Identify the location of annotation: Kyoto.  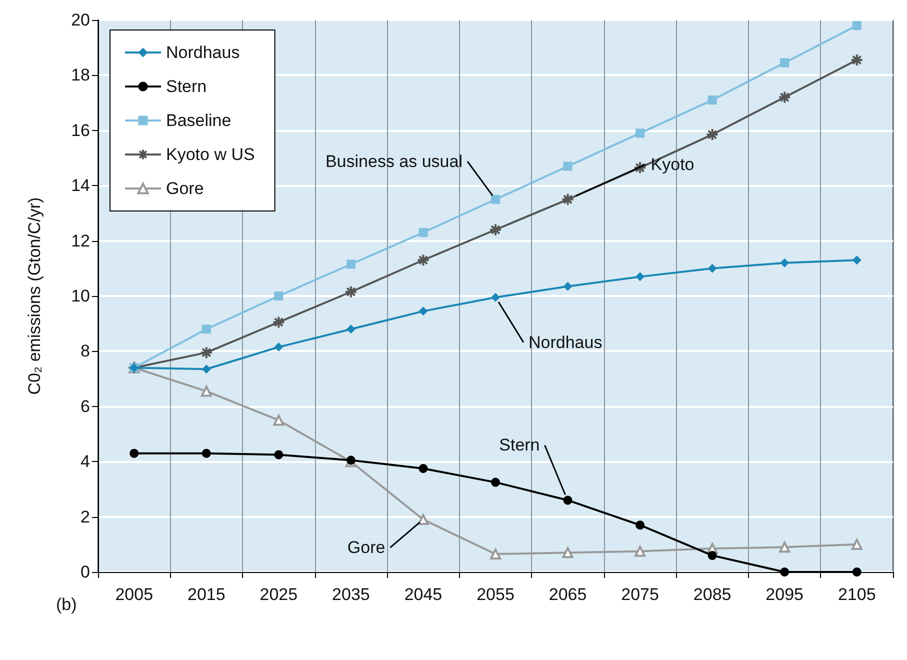
(672, 164).